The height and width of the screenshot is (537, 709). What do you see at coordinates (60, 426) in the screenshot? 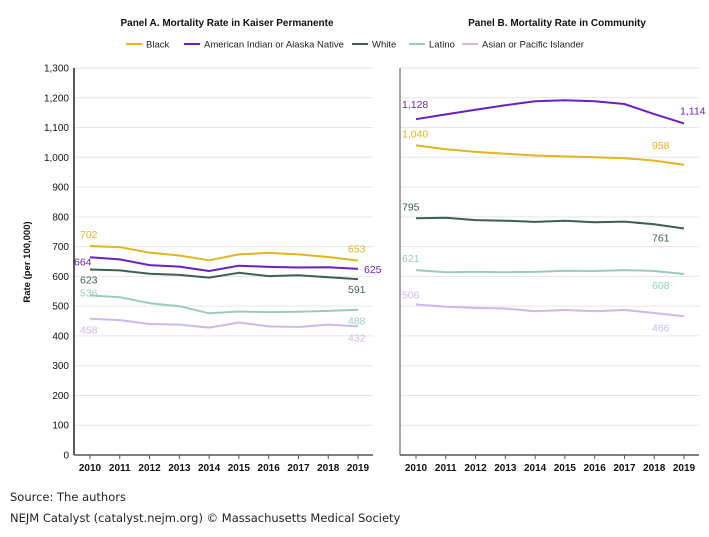
I see `y-tick-label: 100` at bounding box center [60, 426].